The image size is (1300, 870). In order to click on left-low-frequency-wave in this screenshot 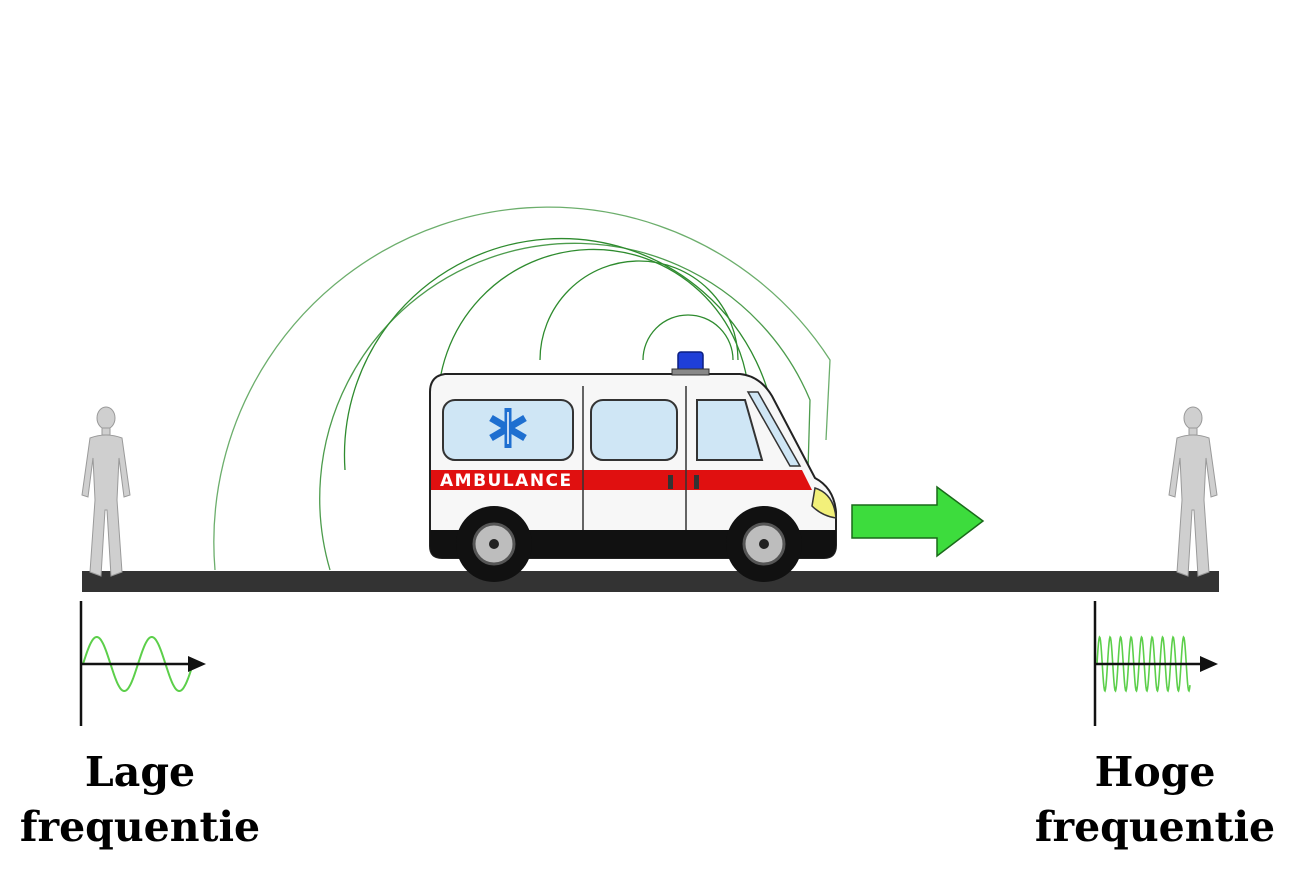, I will do `click(137, 664)`.